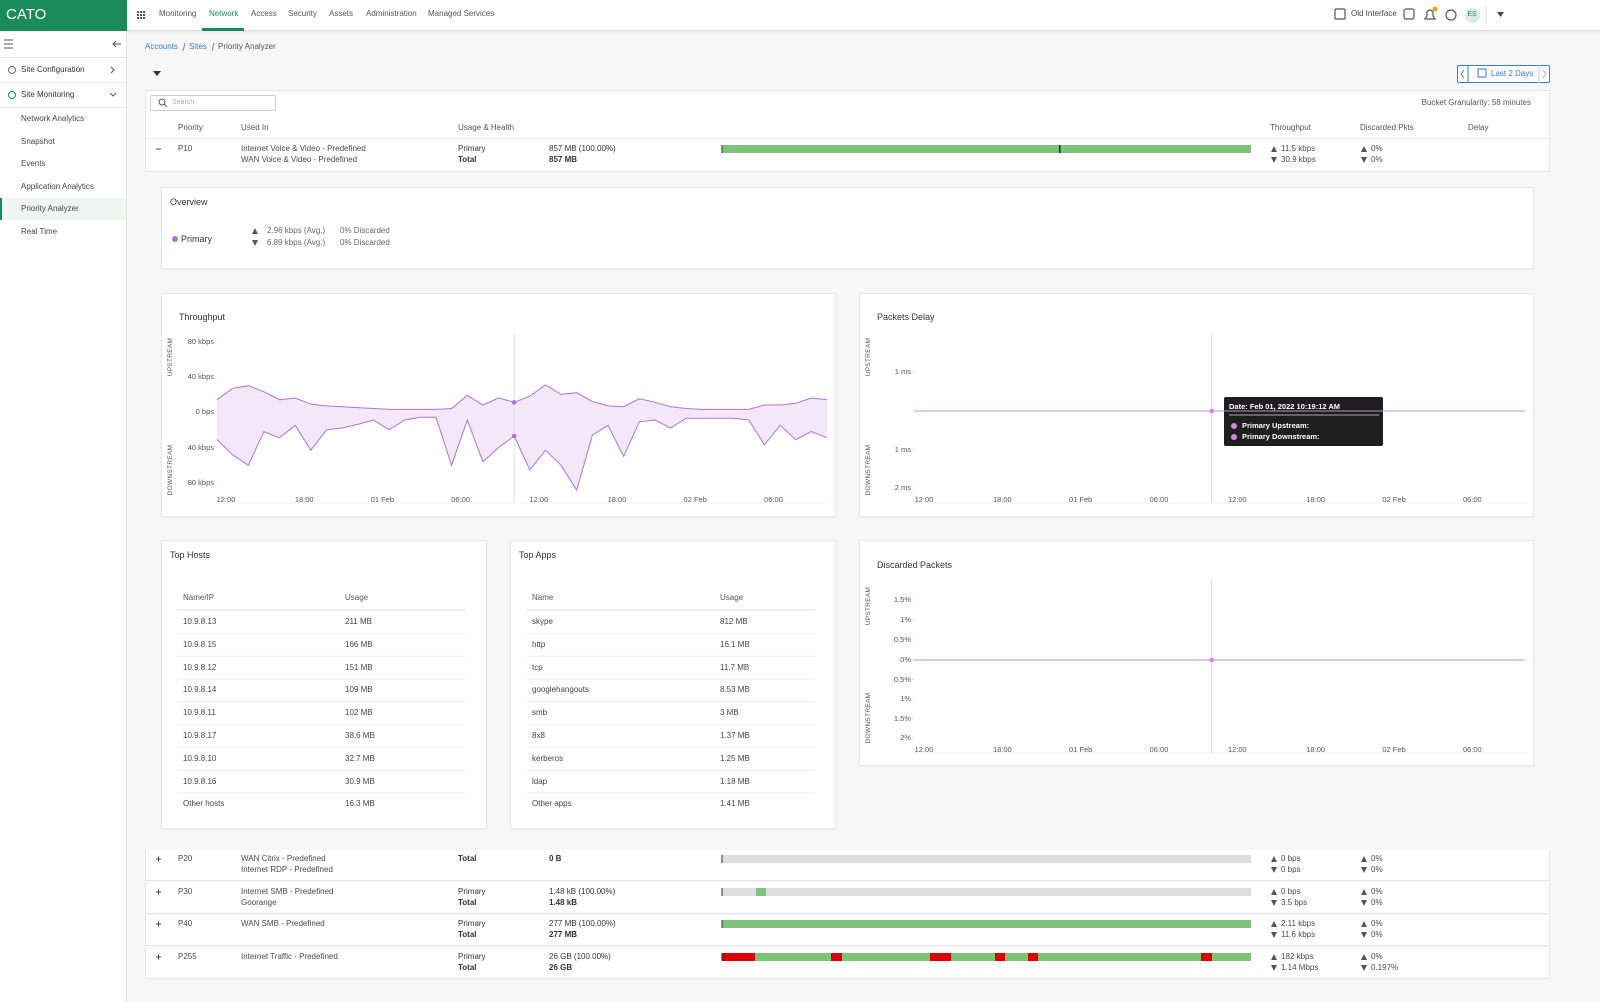 The width and height of the screenshot is (1600, 1002). What do you see at coordinates (53, 118) in the screenshot?
I see `sidebar-item: Network Analytics` at bounding box center [53, 118].